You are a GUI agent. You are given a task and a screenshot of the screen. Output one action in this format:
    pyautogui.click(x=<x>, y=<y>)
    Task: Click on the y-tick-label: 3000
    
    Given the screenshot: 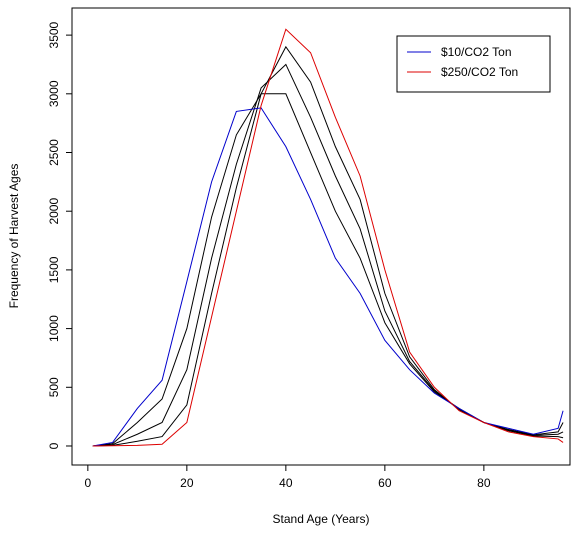 What is the action you would take?
    pyautogui.click(x=54, y=93)
    